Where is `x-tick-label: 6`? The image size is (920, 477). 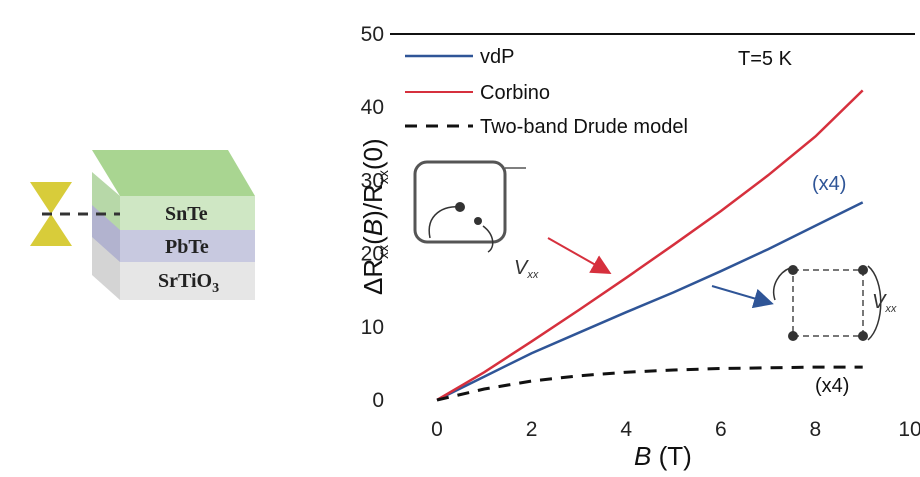
x-tick-label: 6 is located at coordinates (721, 429).